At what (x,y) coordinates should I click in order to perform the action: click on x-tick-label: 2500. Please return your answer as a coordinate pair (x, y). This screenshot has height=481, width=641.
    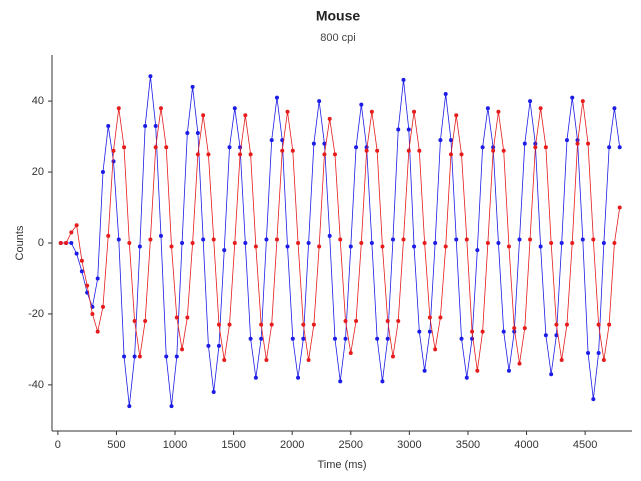
    Looking at the image, I should click on (351, 445).